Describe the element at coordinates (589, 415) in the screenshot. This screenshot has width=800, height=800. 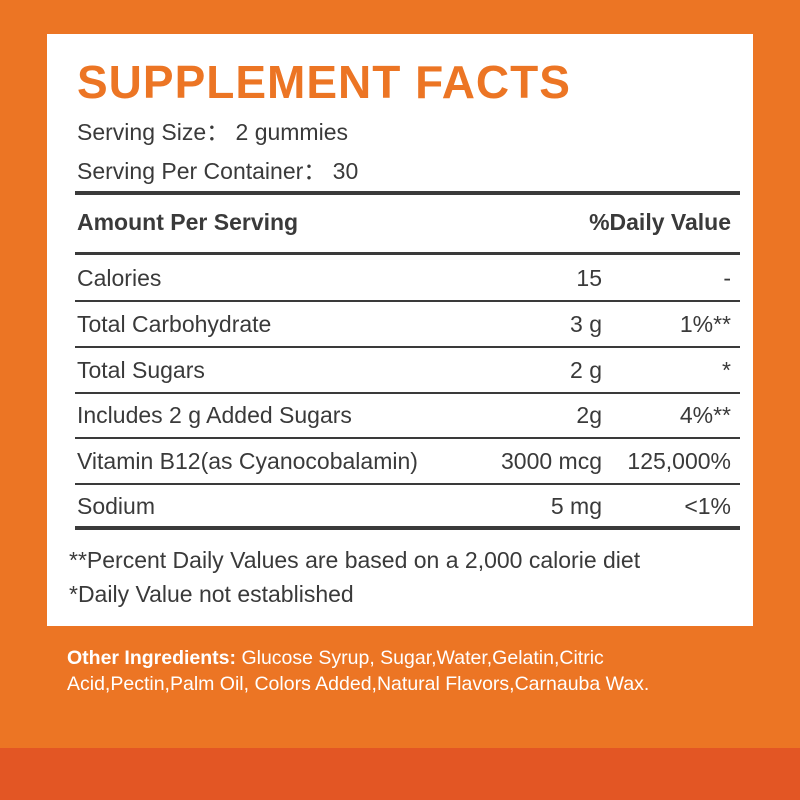
I see `row-amount-added-sugars: 2g` at that location.